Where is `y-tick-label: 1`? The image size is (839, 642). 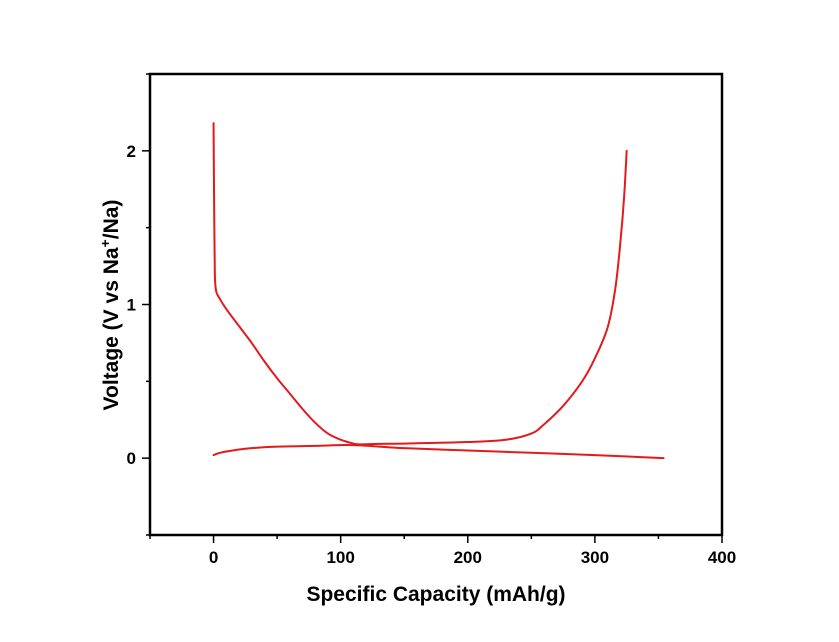
y-tick-label: 1 is located at coordinates (131, 305).